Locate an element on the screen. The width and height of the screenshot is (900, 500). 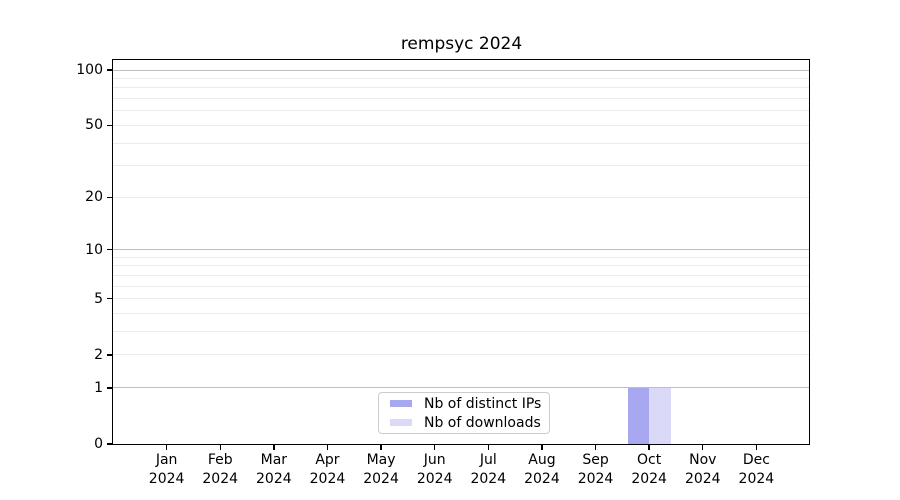
legend-entry-downloads: Nb of downloads is located at coordinates (465, 422).